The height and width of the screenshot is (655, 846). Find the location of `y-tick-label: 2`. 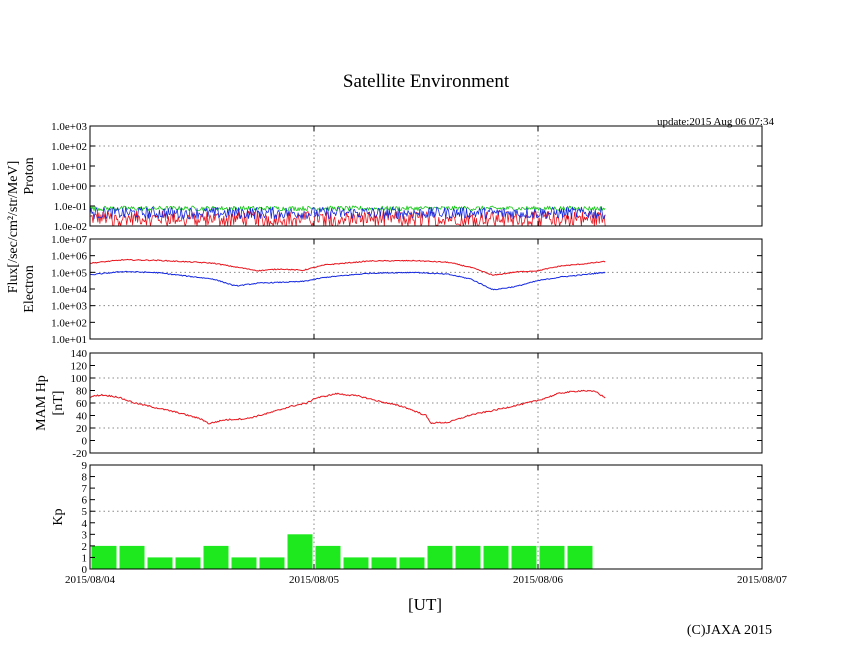

y-tick-label: 2 is located at coordinates (85, 547).